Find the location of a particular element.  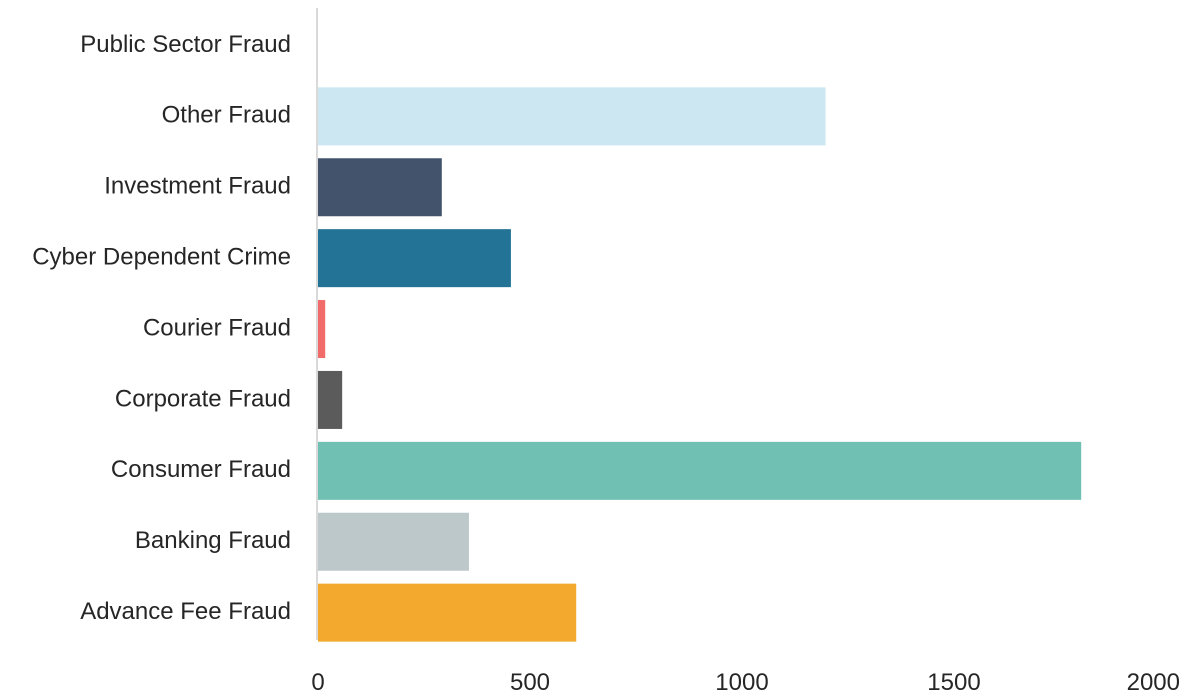

bar-advance-fee-fraud is located at coordinates (447, 612).